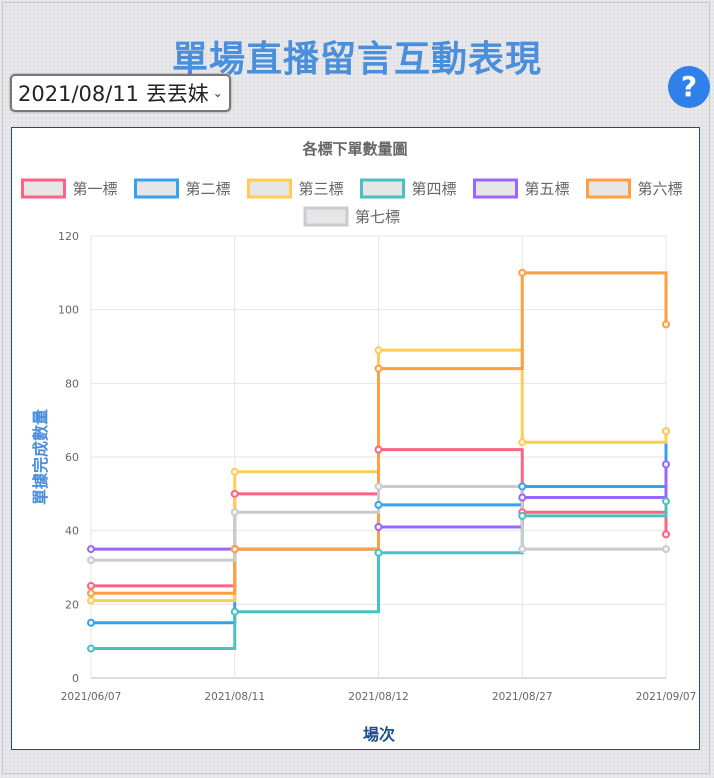 This screenshot has width=714, height=778. I want to click on y-tick-label: 40, so click(72, 531).